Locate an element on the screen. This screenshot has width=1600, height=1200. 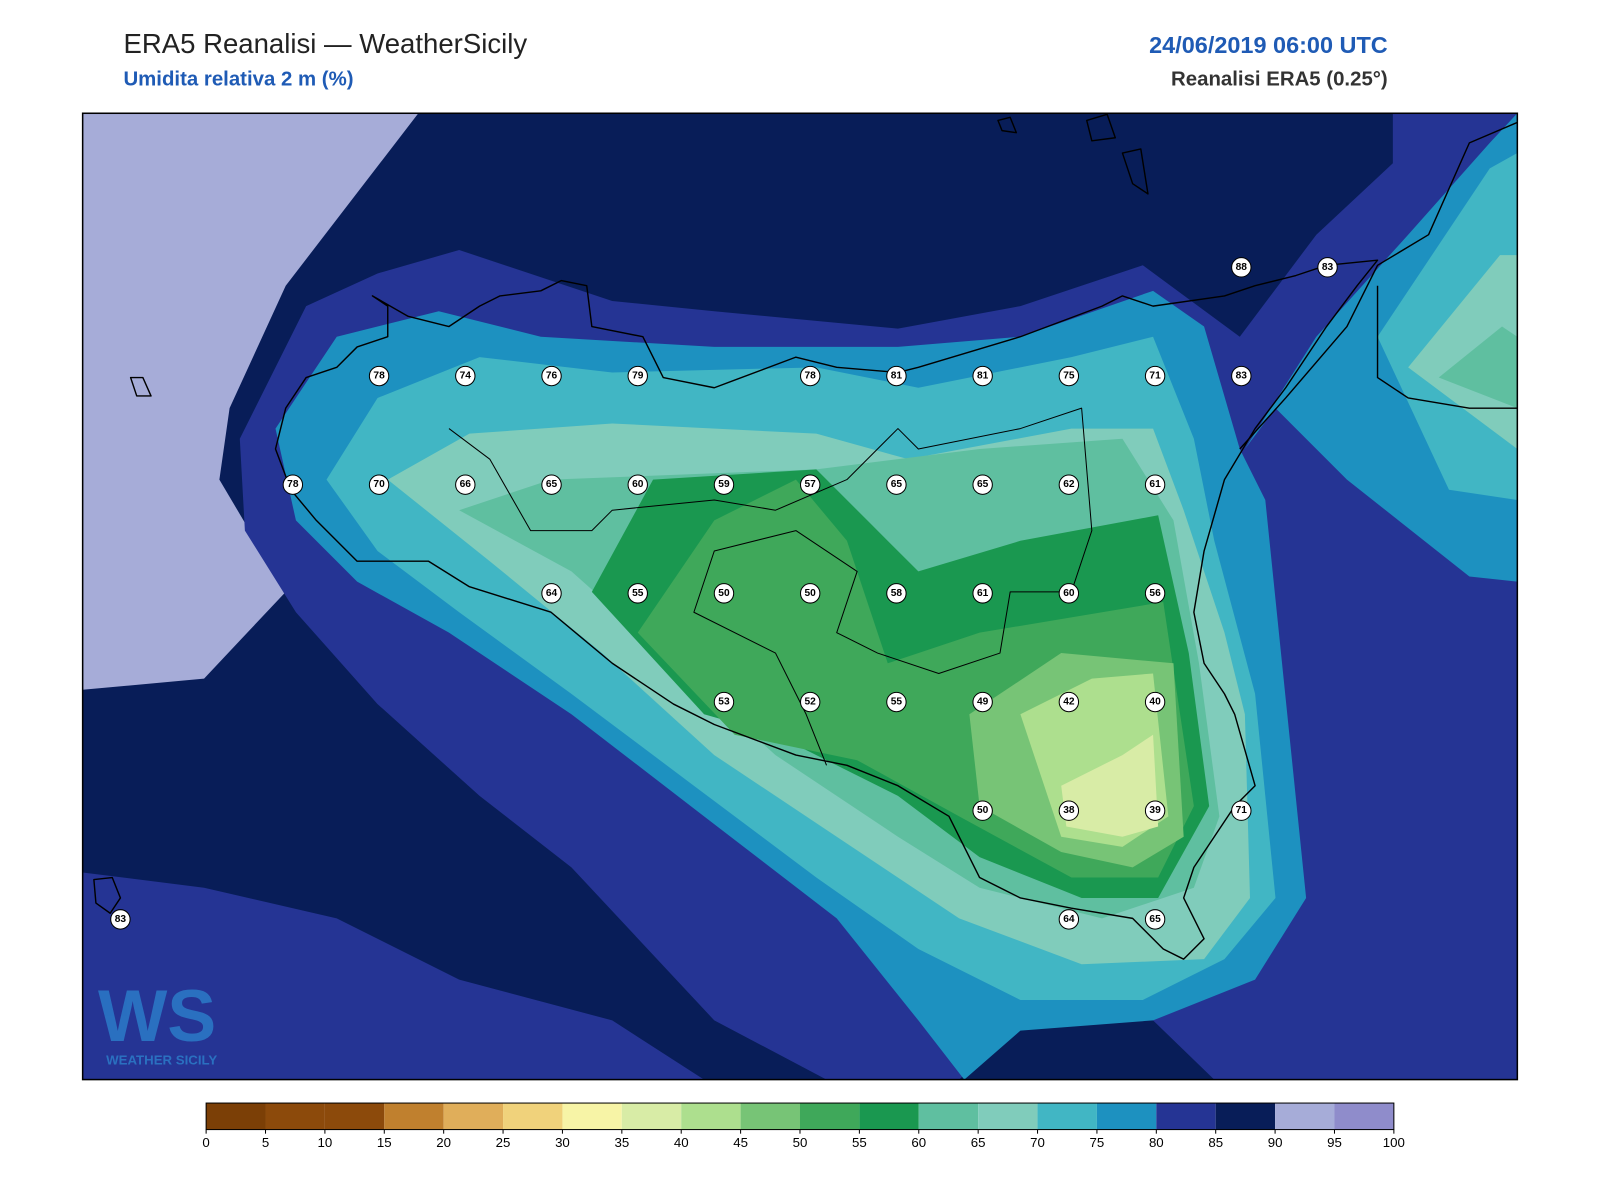
province-border is located at coordinates (770, 586).